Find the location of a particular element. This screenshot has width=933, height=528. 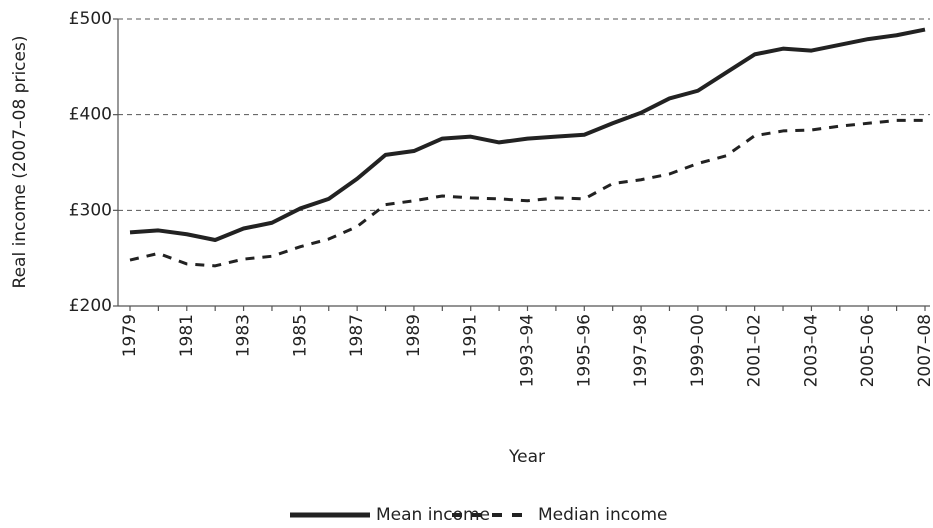

x-tick-label: 2003–04 is located at coordinates (811, 350).